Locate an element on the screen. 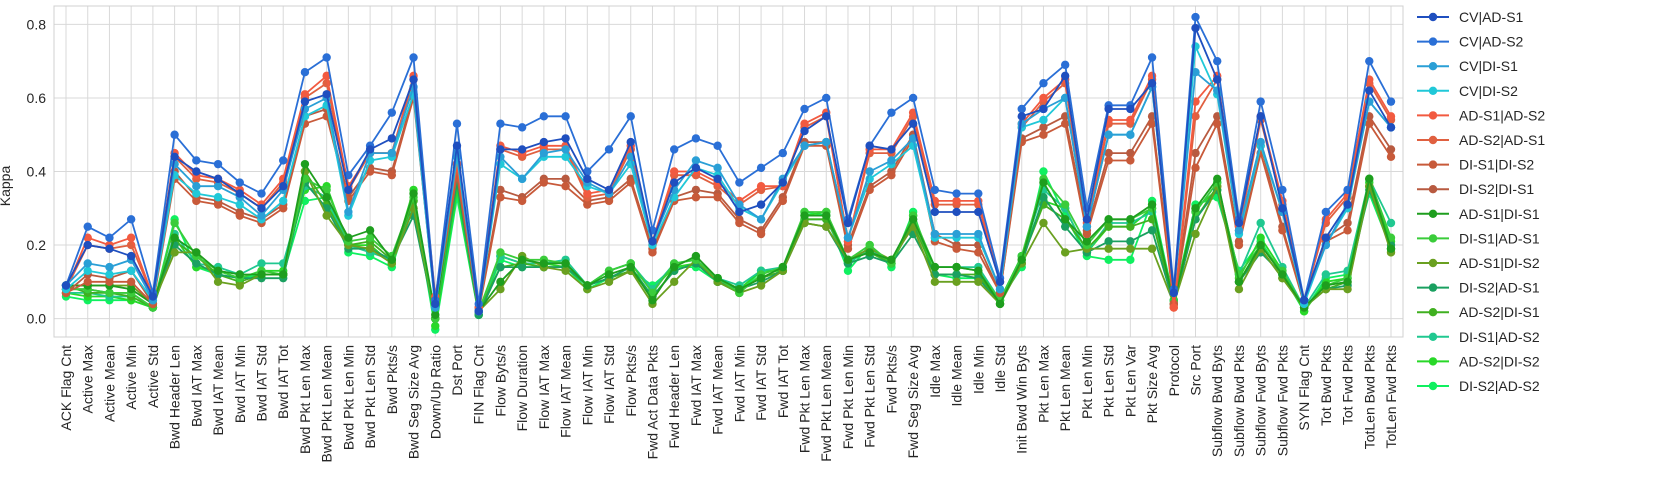 The image size is (1661, 492). legend-item: DI-S2|AD-S1 is located at coordinates (1478, 288).